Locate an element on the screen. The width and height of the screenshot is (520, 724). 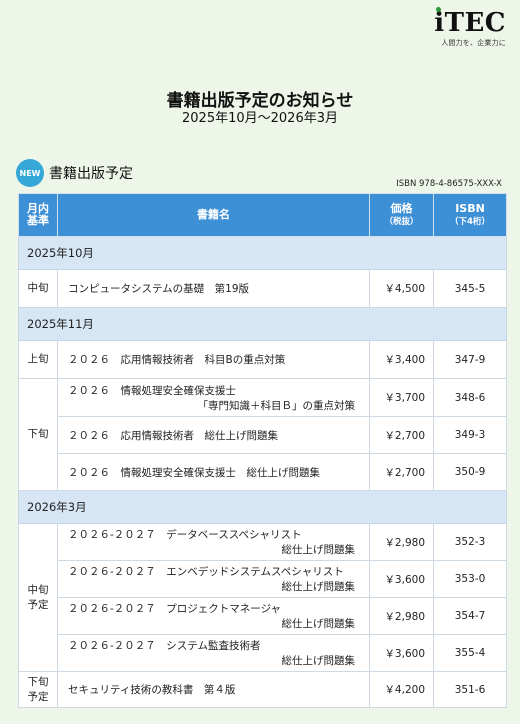
isbn-cell: 347-9 is located at coordinates (470, 359).